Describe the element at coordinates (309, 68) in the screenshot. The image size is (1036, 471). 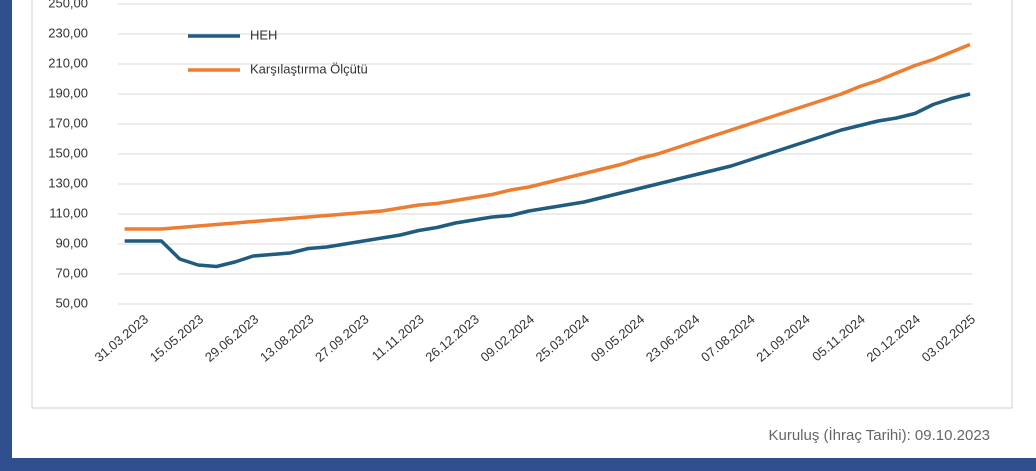
I see `legend-label: Karşılaştırma Ölçütü` at that location.